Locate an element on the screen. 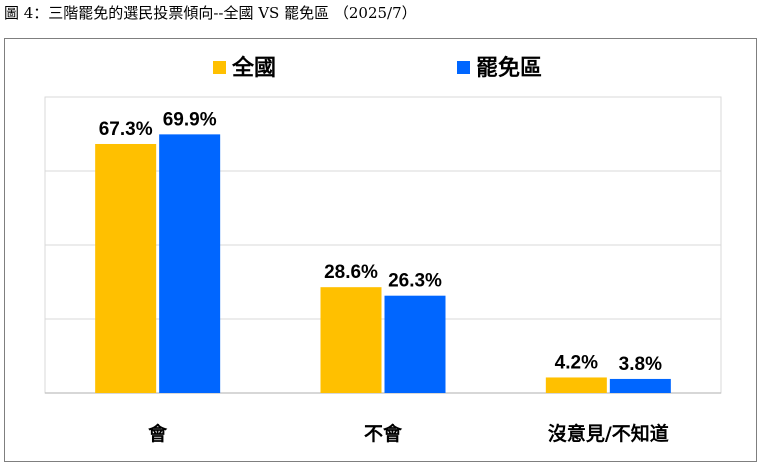 The image size is (762, 467). figure-title: 圖 4：三階罷免的選民投票傾向--全國 VS 罷免區 （2025/7） is located at coordinates (210, 13).